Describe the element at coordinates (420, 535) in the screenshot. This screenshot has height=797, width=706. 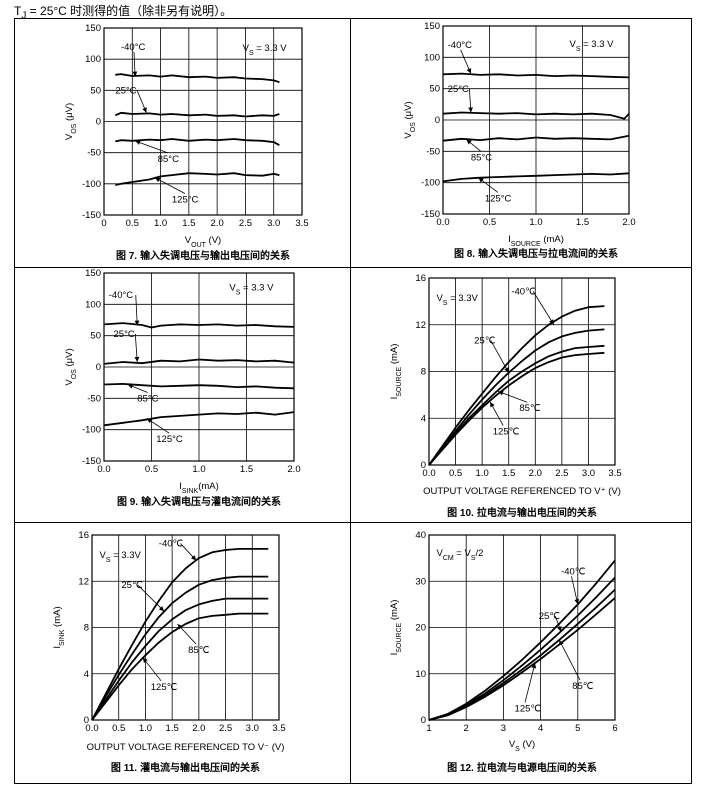
I see `y-tick-label: 40` at that location.